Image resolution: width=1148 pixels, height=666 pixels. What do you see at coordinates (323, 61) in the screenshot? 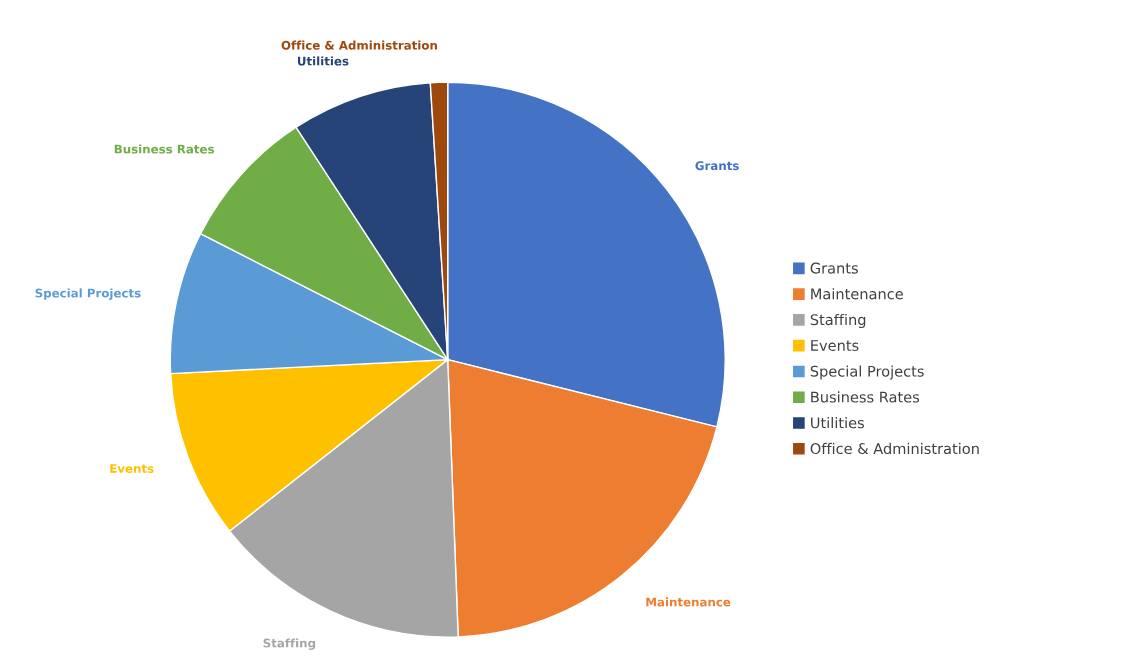
I see `slice-label: Utilities` at bounding box center [323, 61].